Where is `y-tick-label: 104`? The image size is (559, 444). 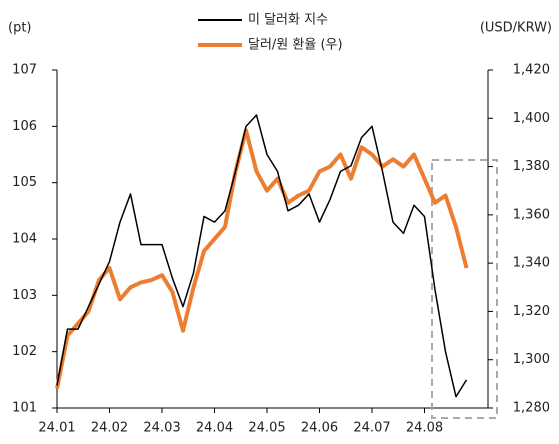 y-tick-label: 104 is located at coordinates (24, 239).